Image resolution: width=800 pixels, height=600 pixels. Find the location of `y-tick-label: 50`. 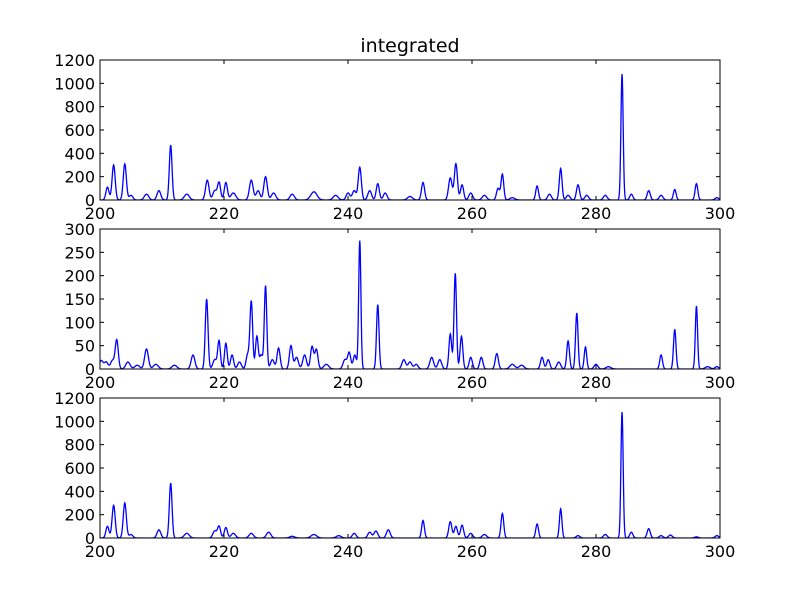

y-tick-label: 50 is located at coordinates (85, 346).